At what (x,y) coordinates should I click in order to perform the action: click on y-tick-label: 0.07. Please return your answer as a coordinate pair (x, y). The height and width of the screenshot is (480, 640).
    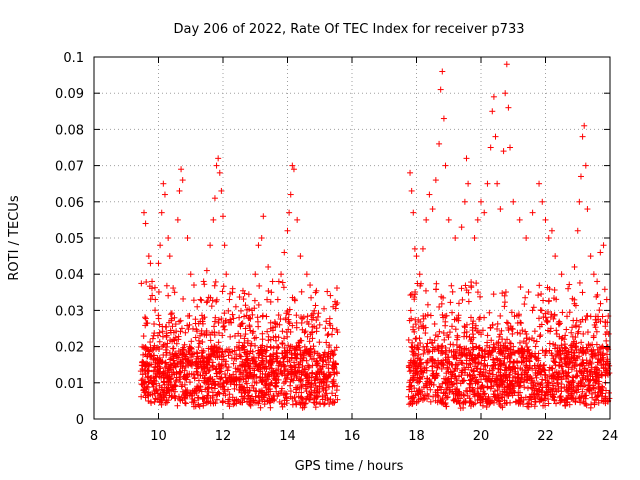
    Looking at the image, I should click on (69, 167).